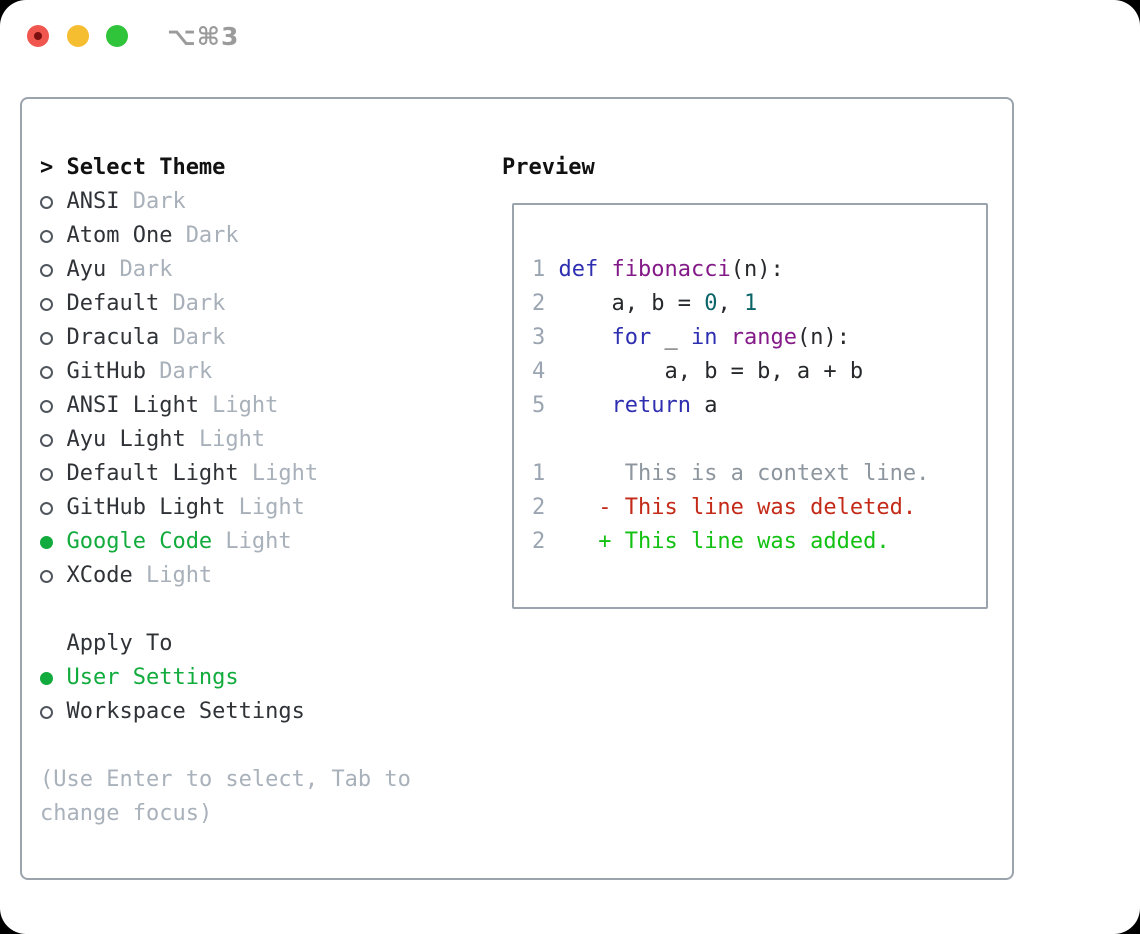  I want to click on theme-option: GitHub Light Light, so click(225, 508).